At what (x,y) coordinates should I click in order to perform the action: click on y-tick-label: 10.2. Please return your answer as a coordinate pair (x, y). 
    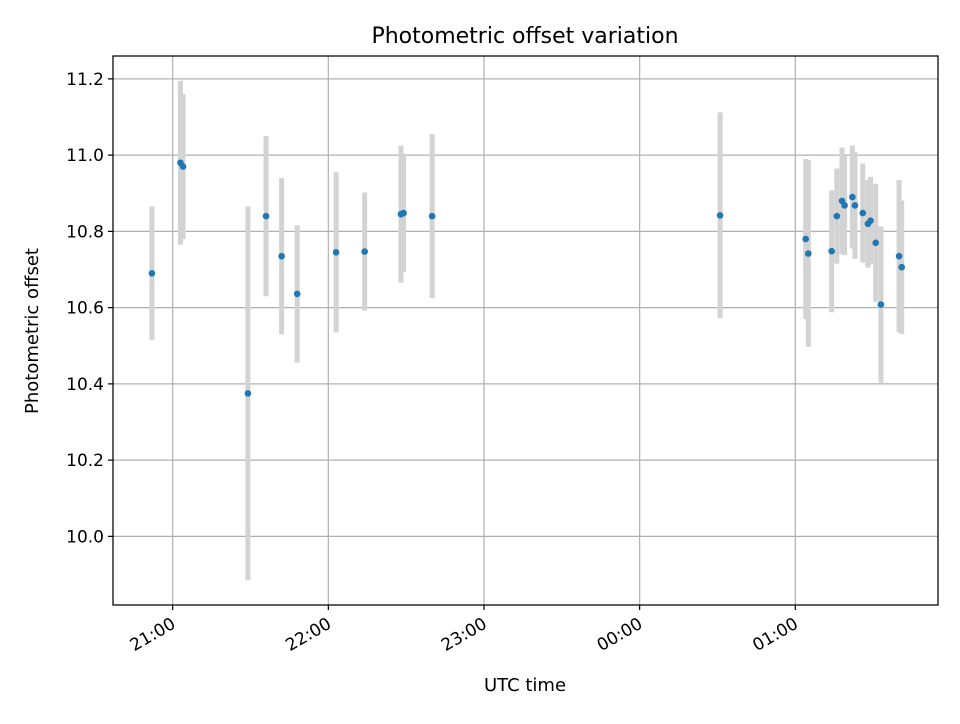
    Looking at the image, I should click on (85, 461).